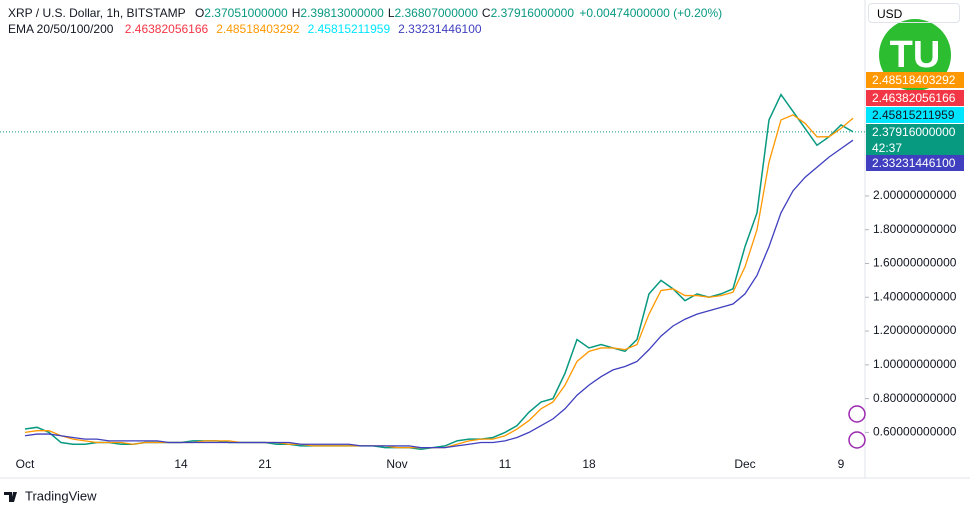 This screenshot has width=970, height=509. I want to click on x-tick-label: 18, so click(589, 464).